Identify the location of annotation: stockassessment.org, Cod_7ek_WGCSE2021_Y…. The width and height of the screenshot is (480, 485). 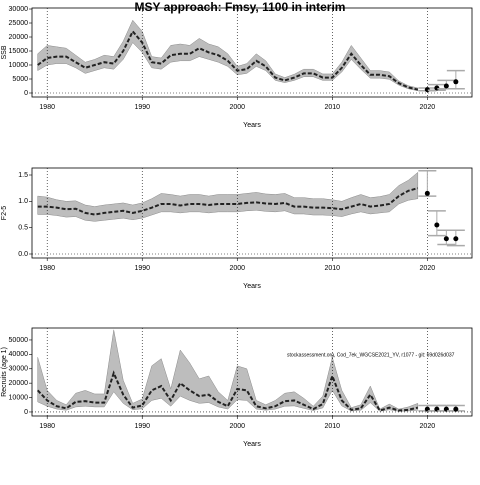
(371, 355).